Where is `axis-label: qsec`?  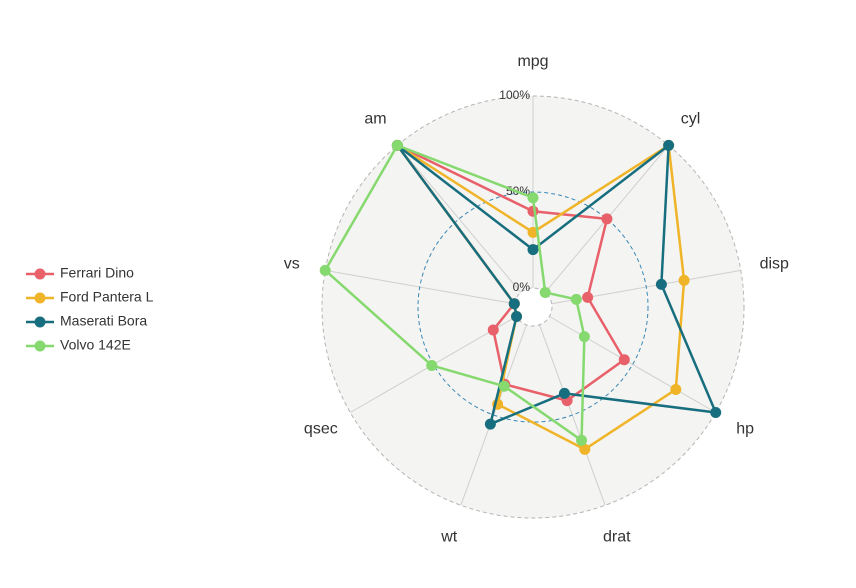 axis-label: qsec is located at coordinates (321, 429).